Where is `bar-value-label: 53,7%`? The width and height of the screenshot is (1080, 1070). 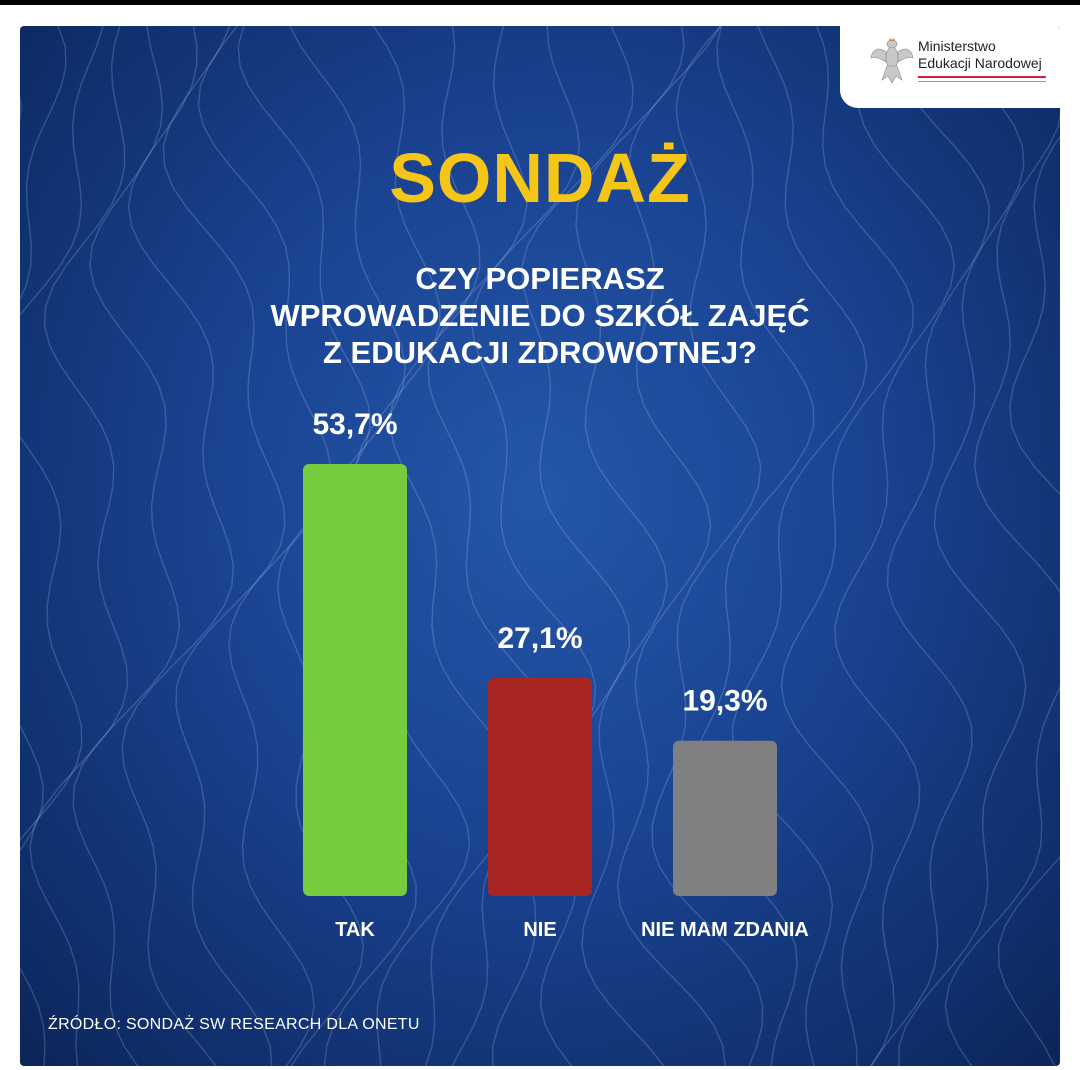
bar-value-label: 53,7% is located at coordinates (354, 424).